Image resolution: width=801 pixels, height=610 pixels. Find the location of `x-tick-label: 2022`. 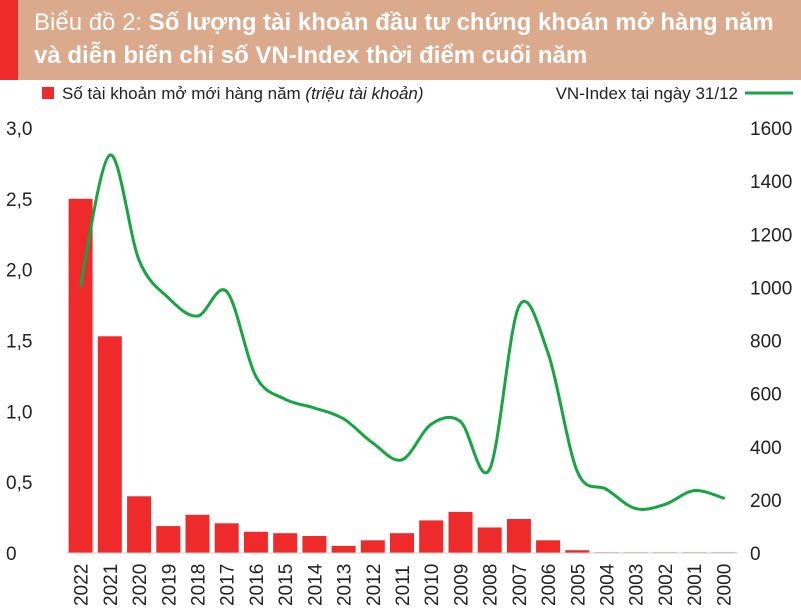

x-tick-label: 2022 is located at coordinates (82, 585).